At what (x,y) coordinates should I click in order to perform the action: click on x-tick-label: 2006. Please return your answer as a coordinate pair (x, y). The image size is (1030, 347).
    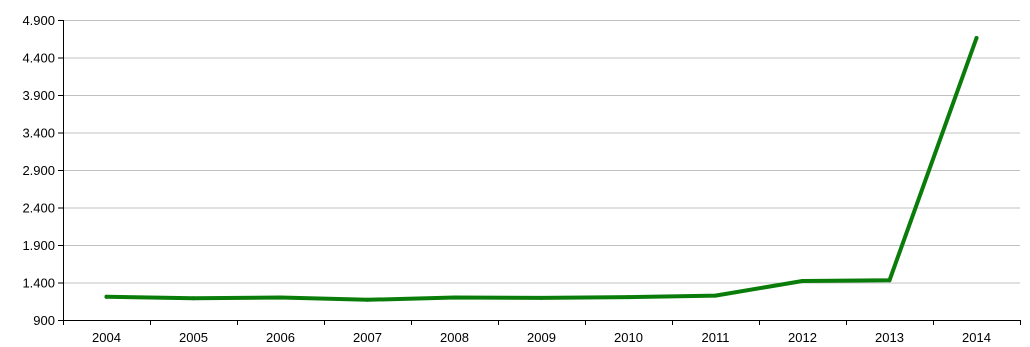
    Looking at the image, I should click on (280, 337).